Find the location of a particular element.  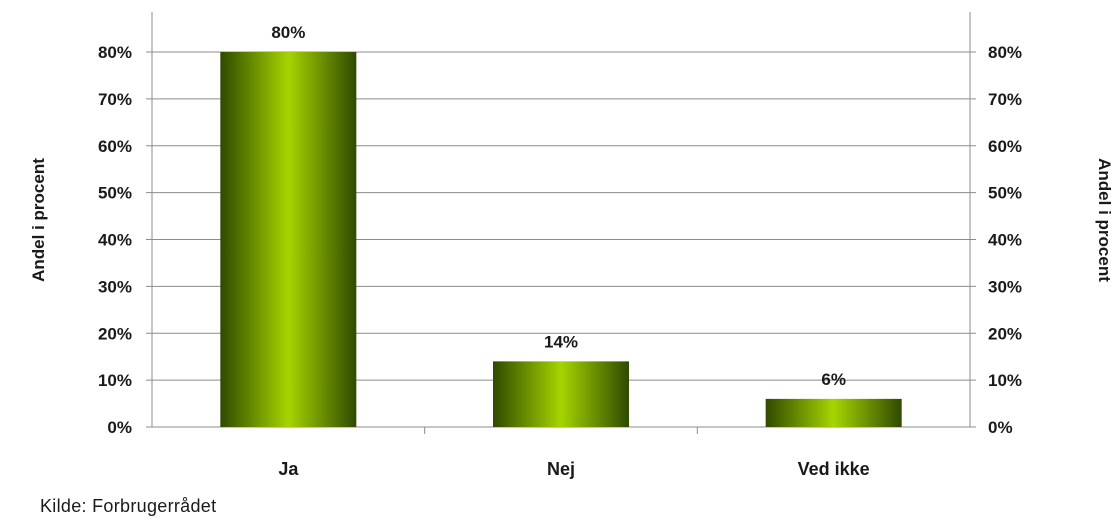

x-category-label: Ved ikke is located at coordinates (834, 469).